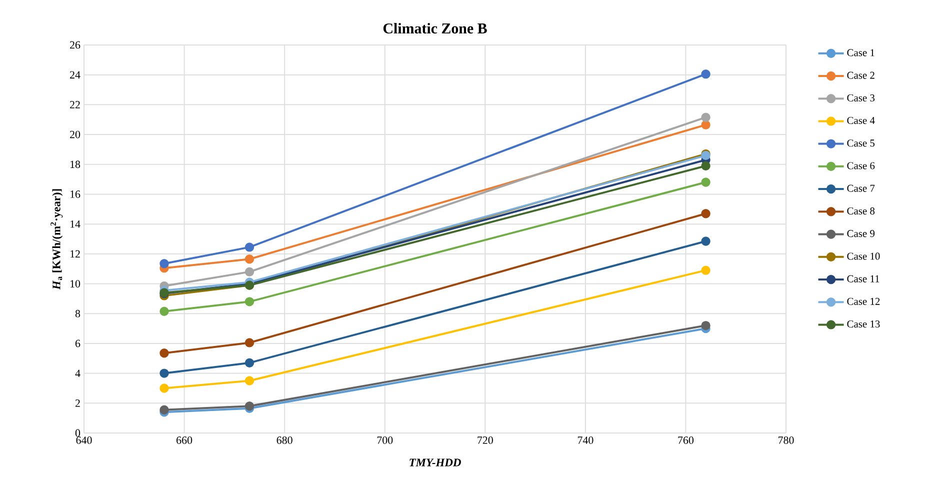 The width and height of the screenshot is (935, 496). Describe the element at coordinates (863, 256) in the screenshot. I see `legend-label: Case 10` at that location.